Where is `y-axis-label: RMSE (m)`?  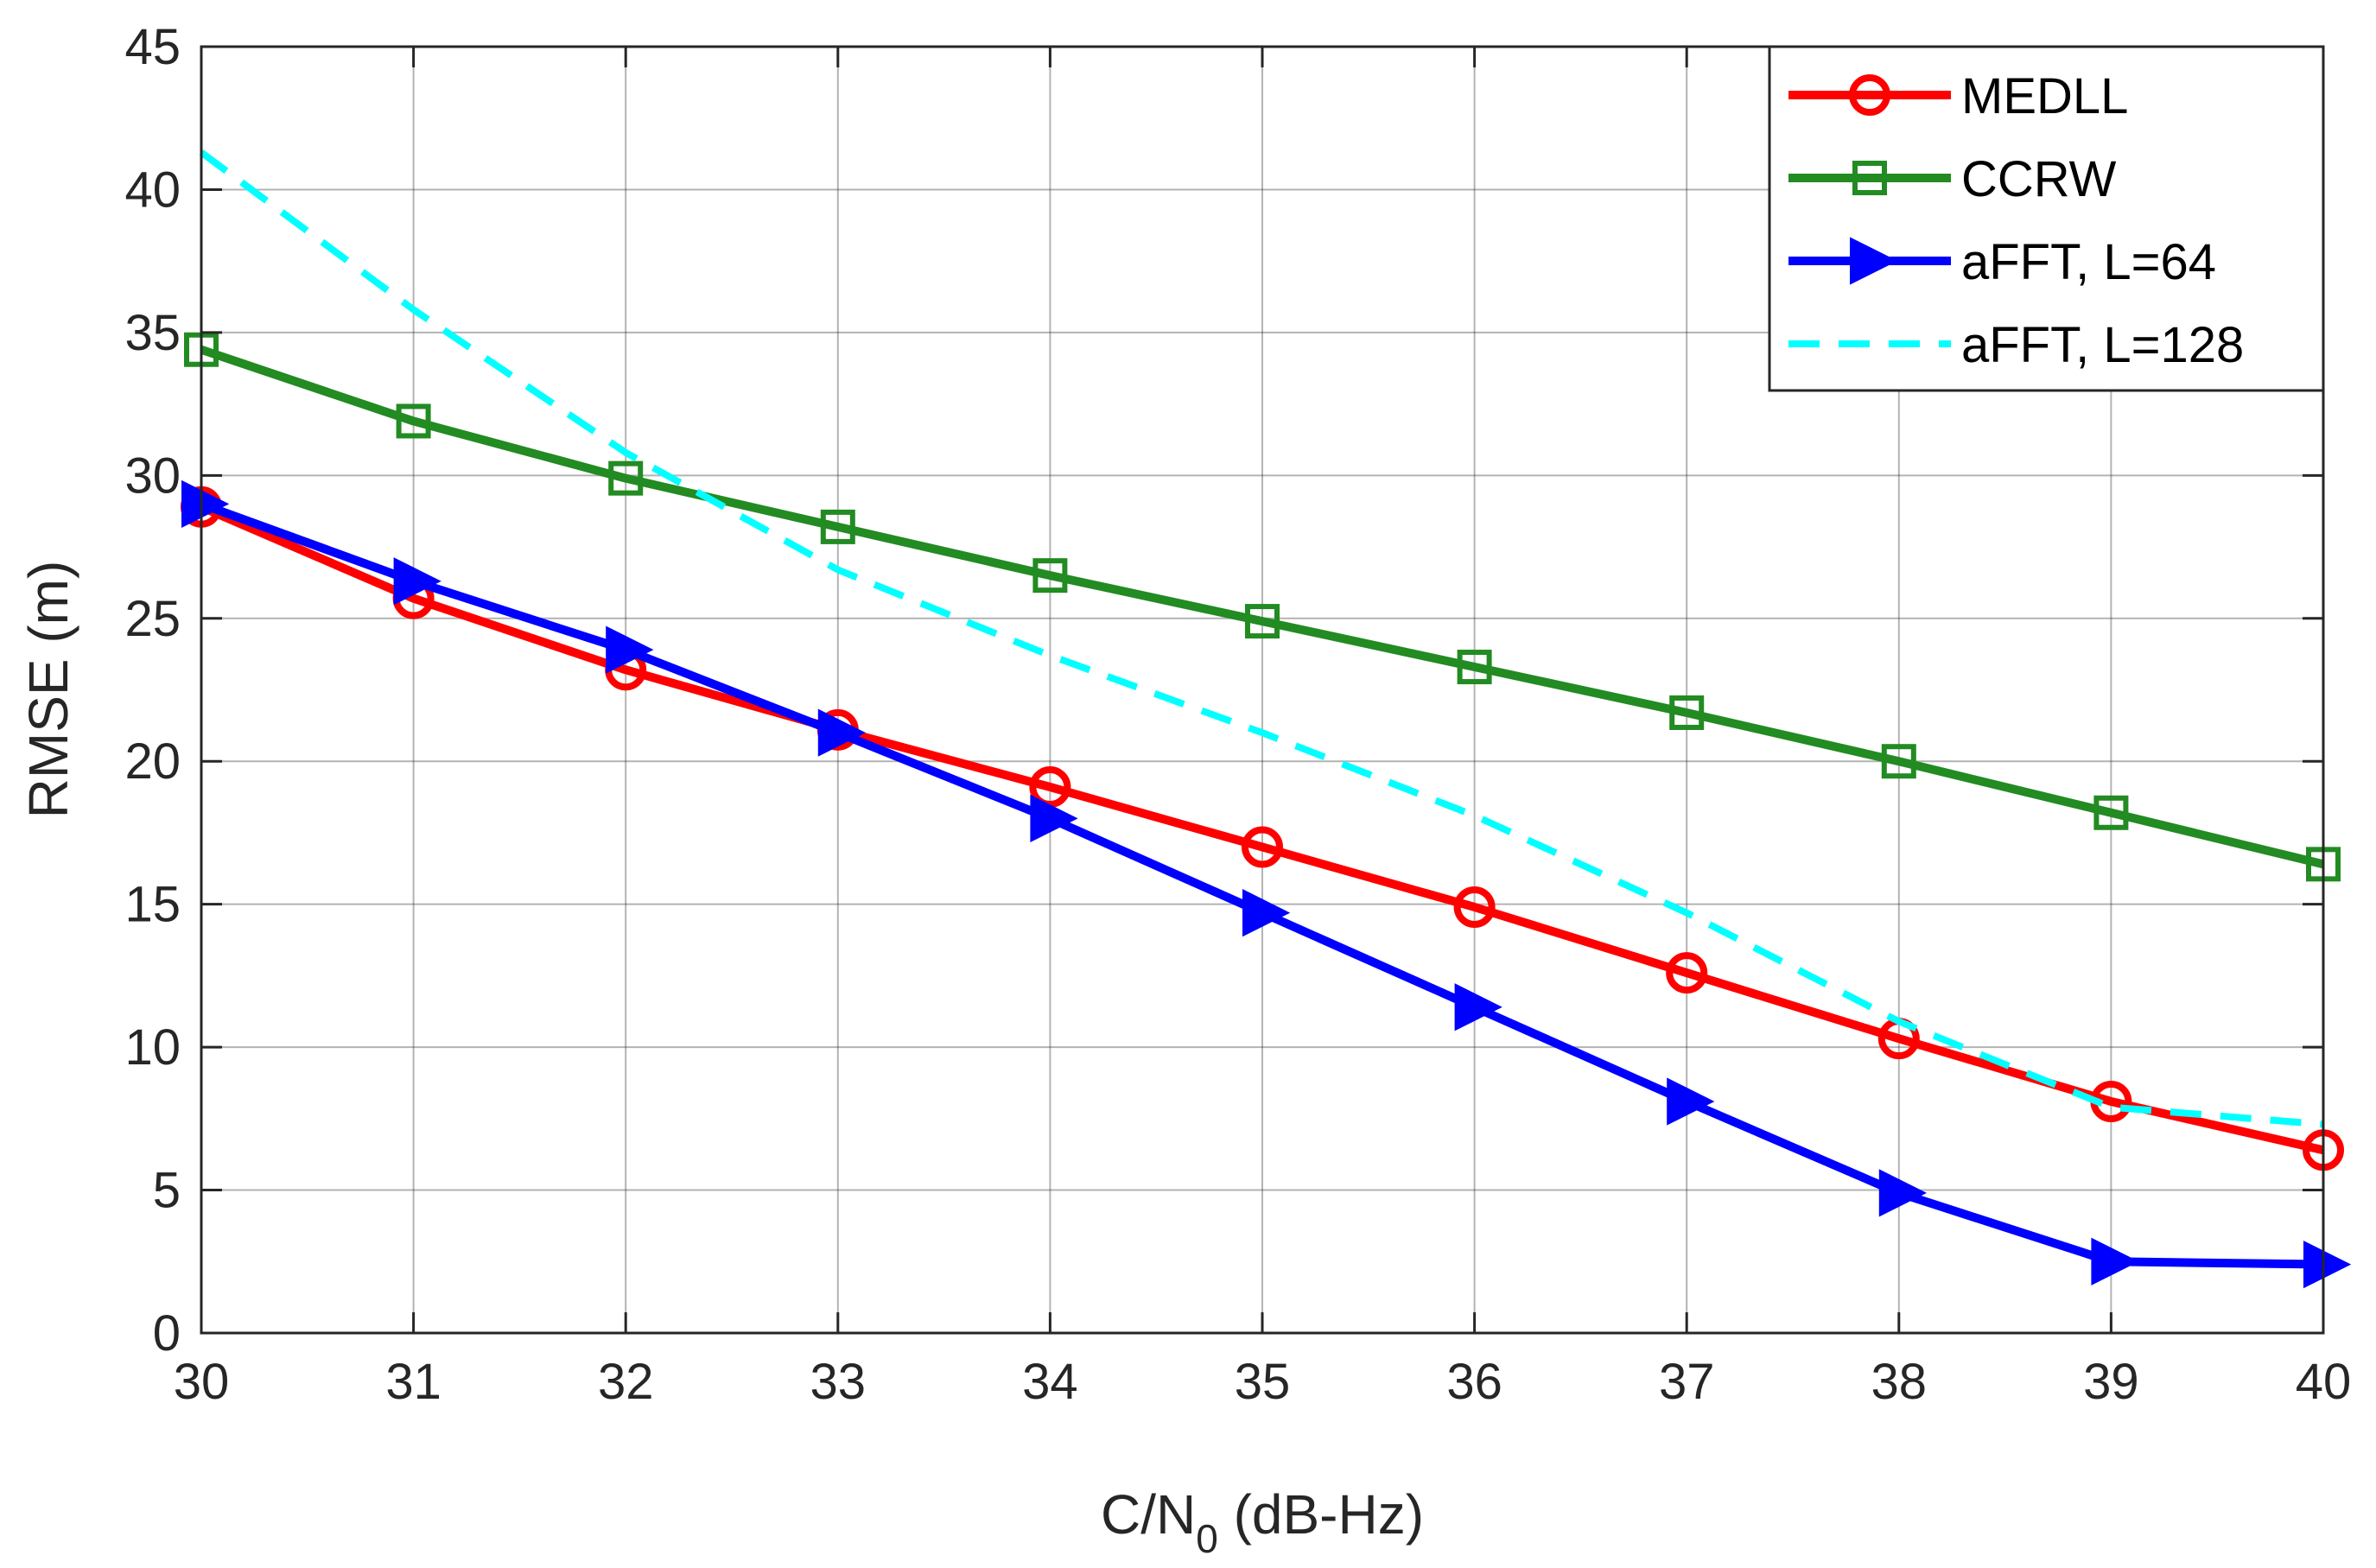
y-axis-label: RMSE (m) is located at coordinates (48, 690).